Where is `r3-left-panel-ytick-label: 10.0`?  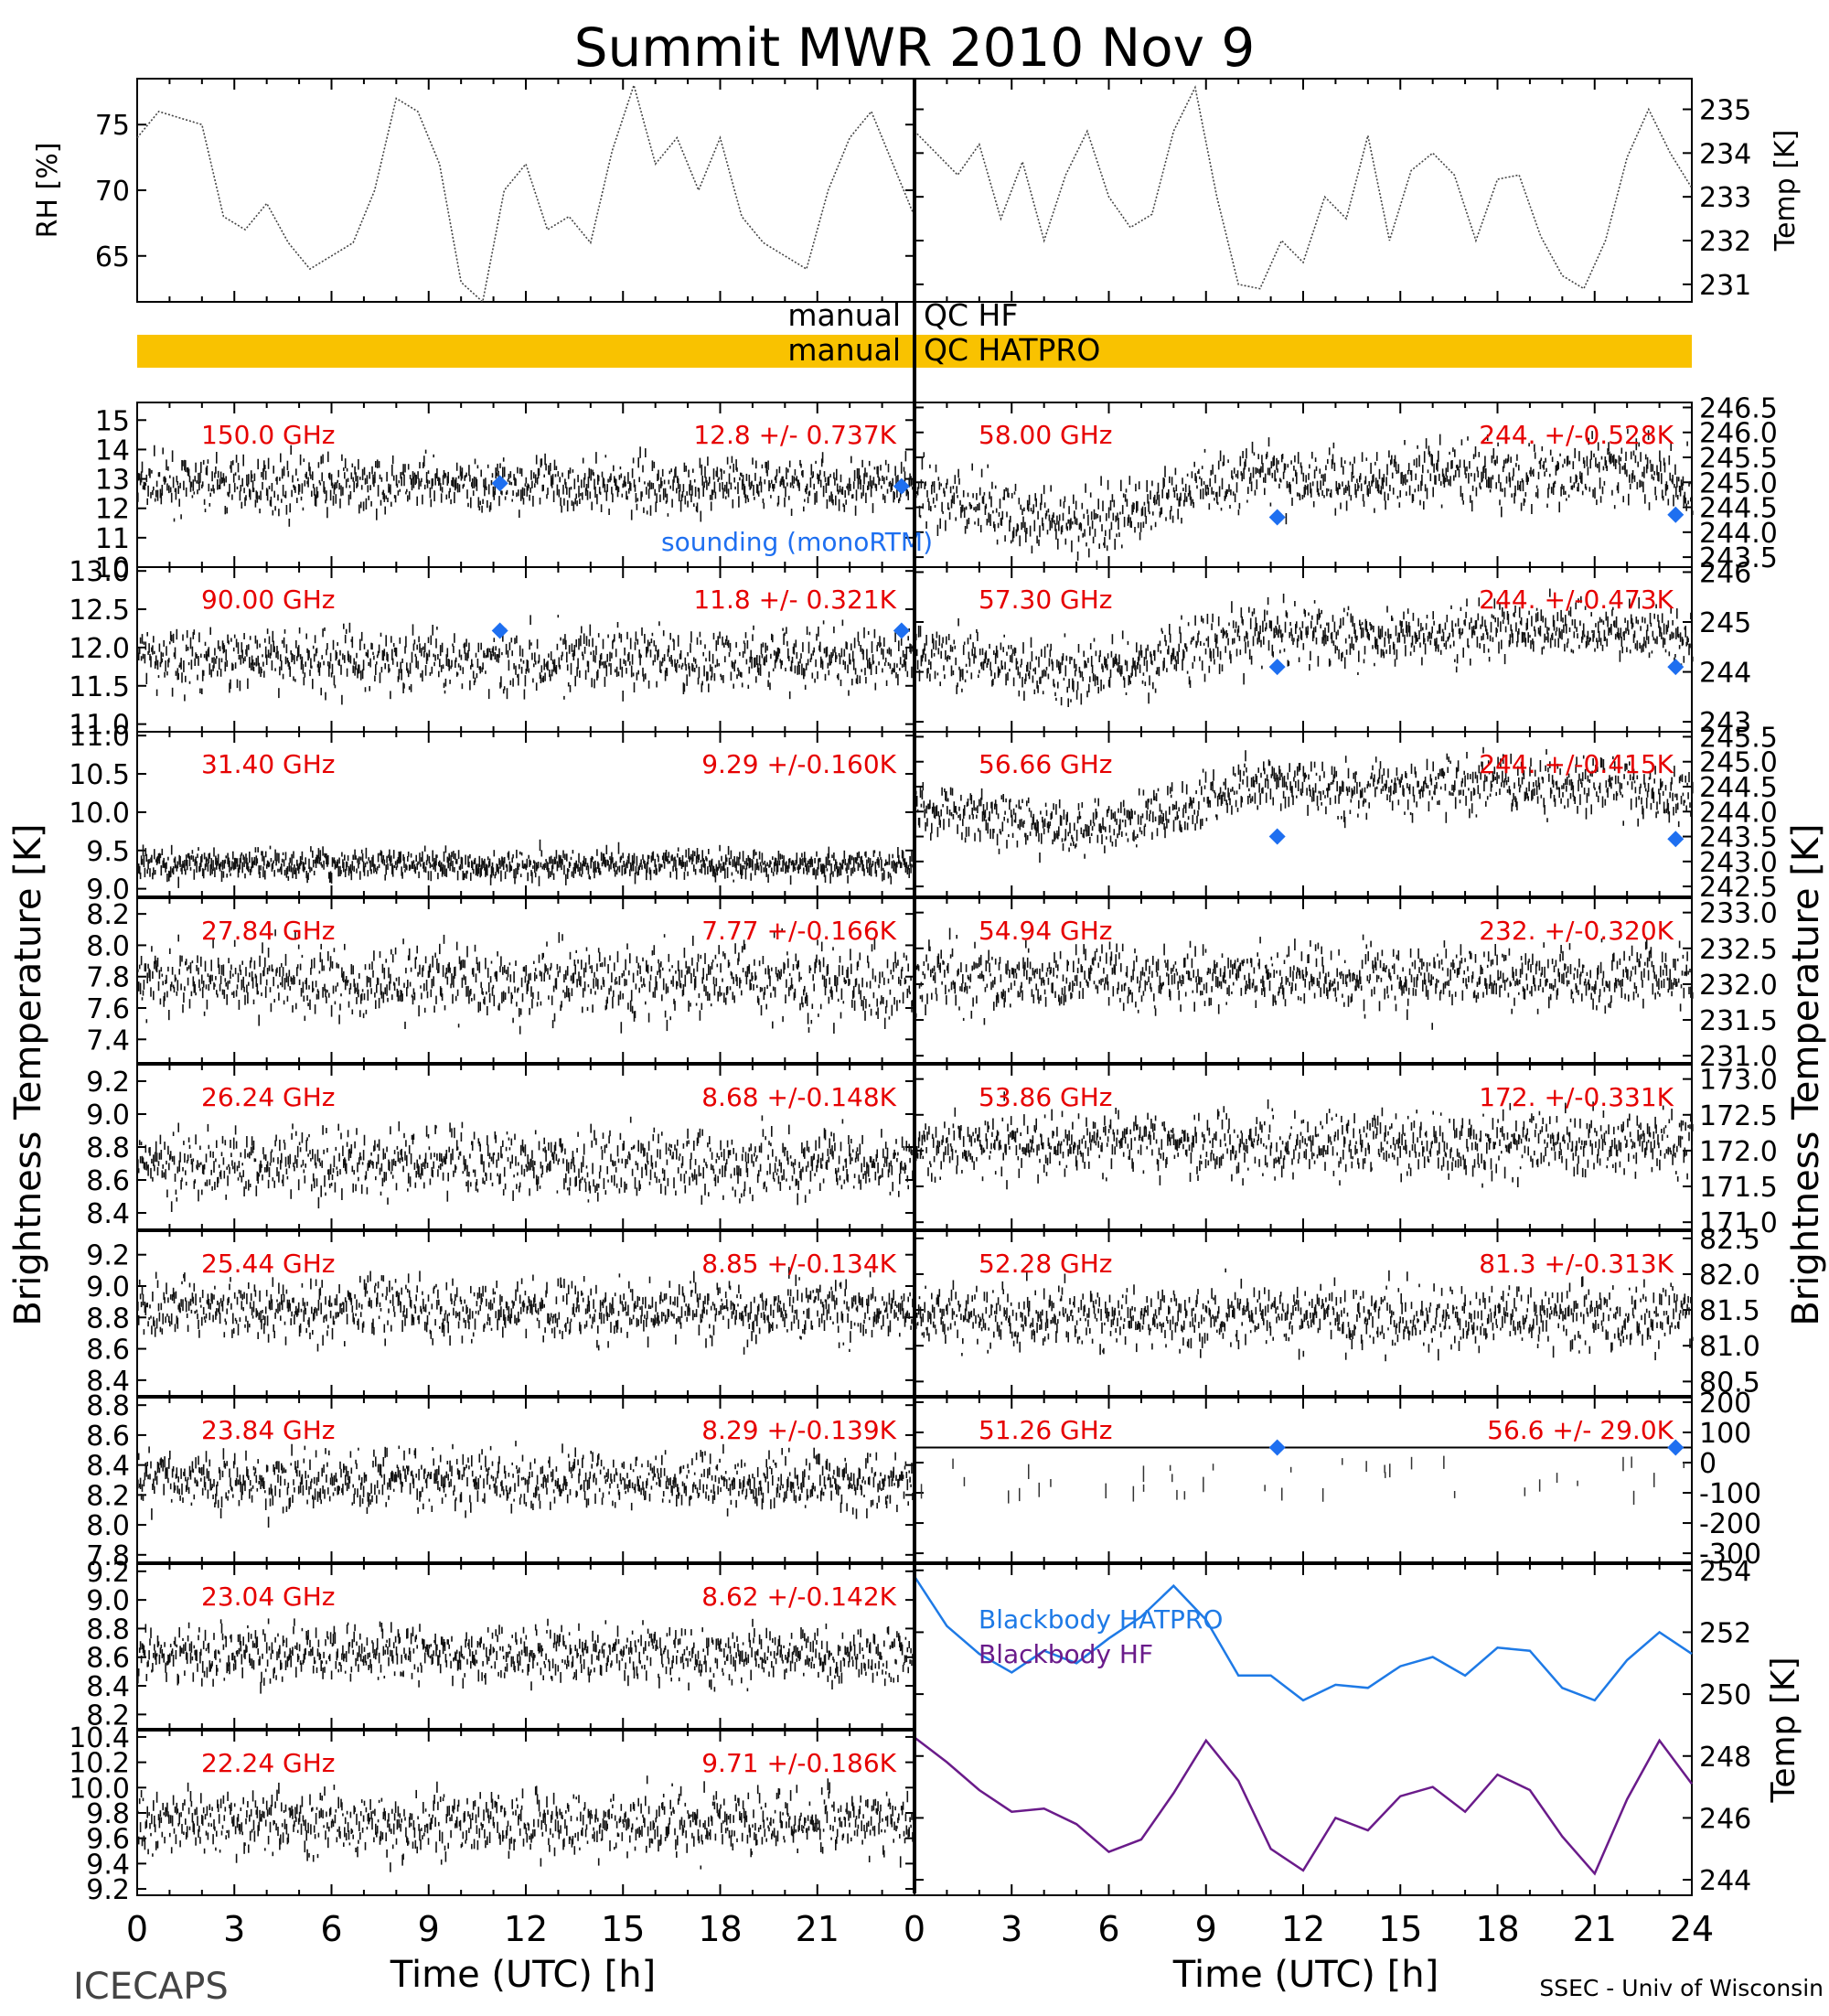
r3-left-panel-ytick-label: 10.0 is located at coordinates (99, 814).